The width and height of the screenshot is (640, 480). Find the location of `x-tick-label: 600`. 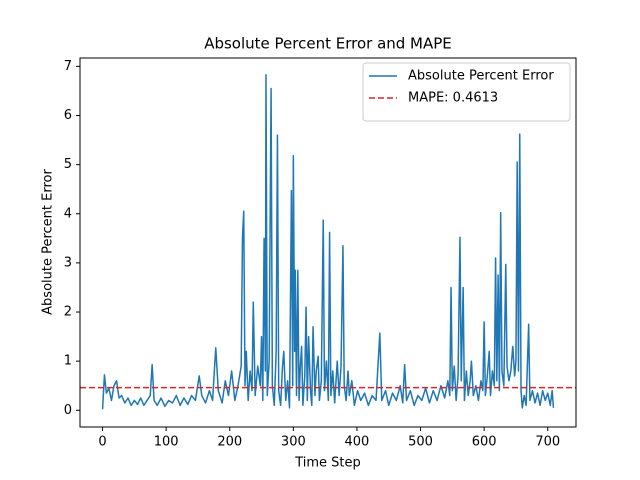

x-tick-label: 600 is located at coordinates (484, 442).